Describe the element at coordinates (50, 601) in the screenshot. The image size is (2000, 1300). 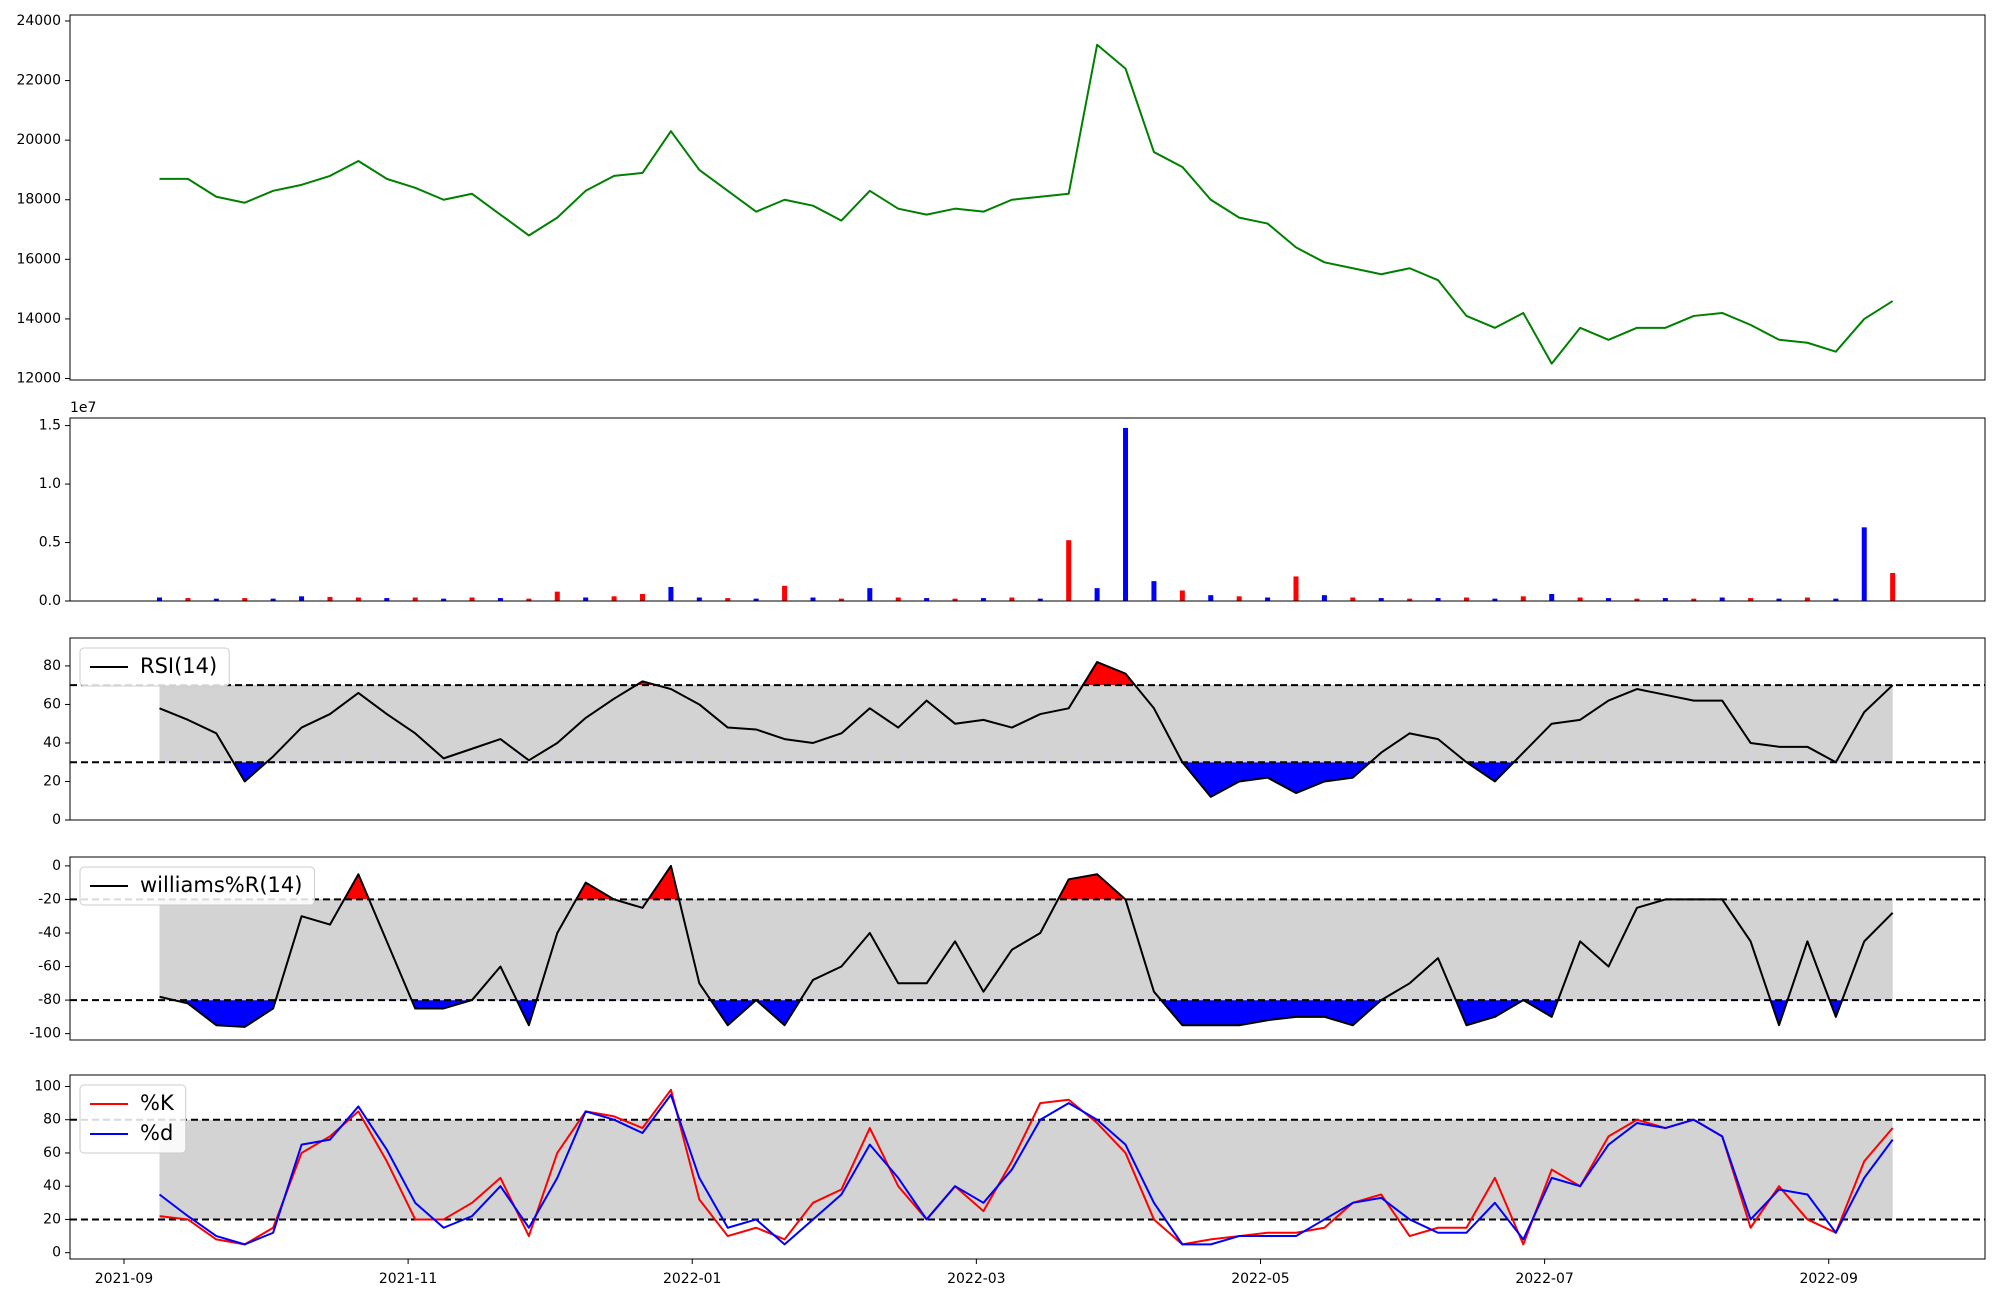
I see `y-tick-label: 0.0` at that location.